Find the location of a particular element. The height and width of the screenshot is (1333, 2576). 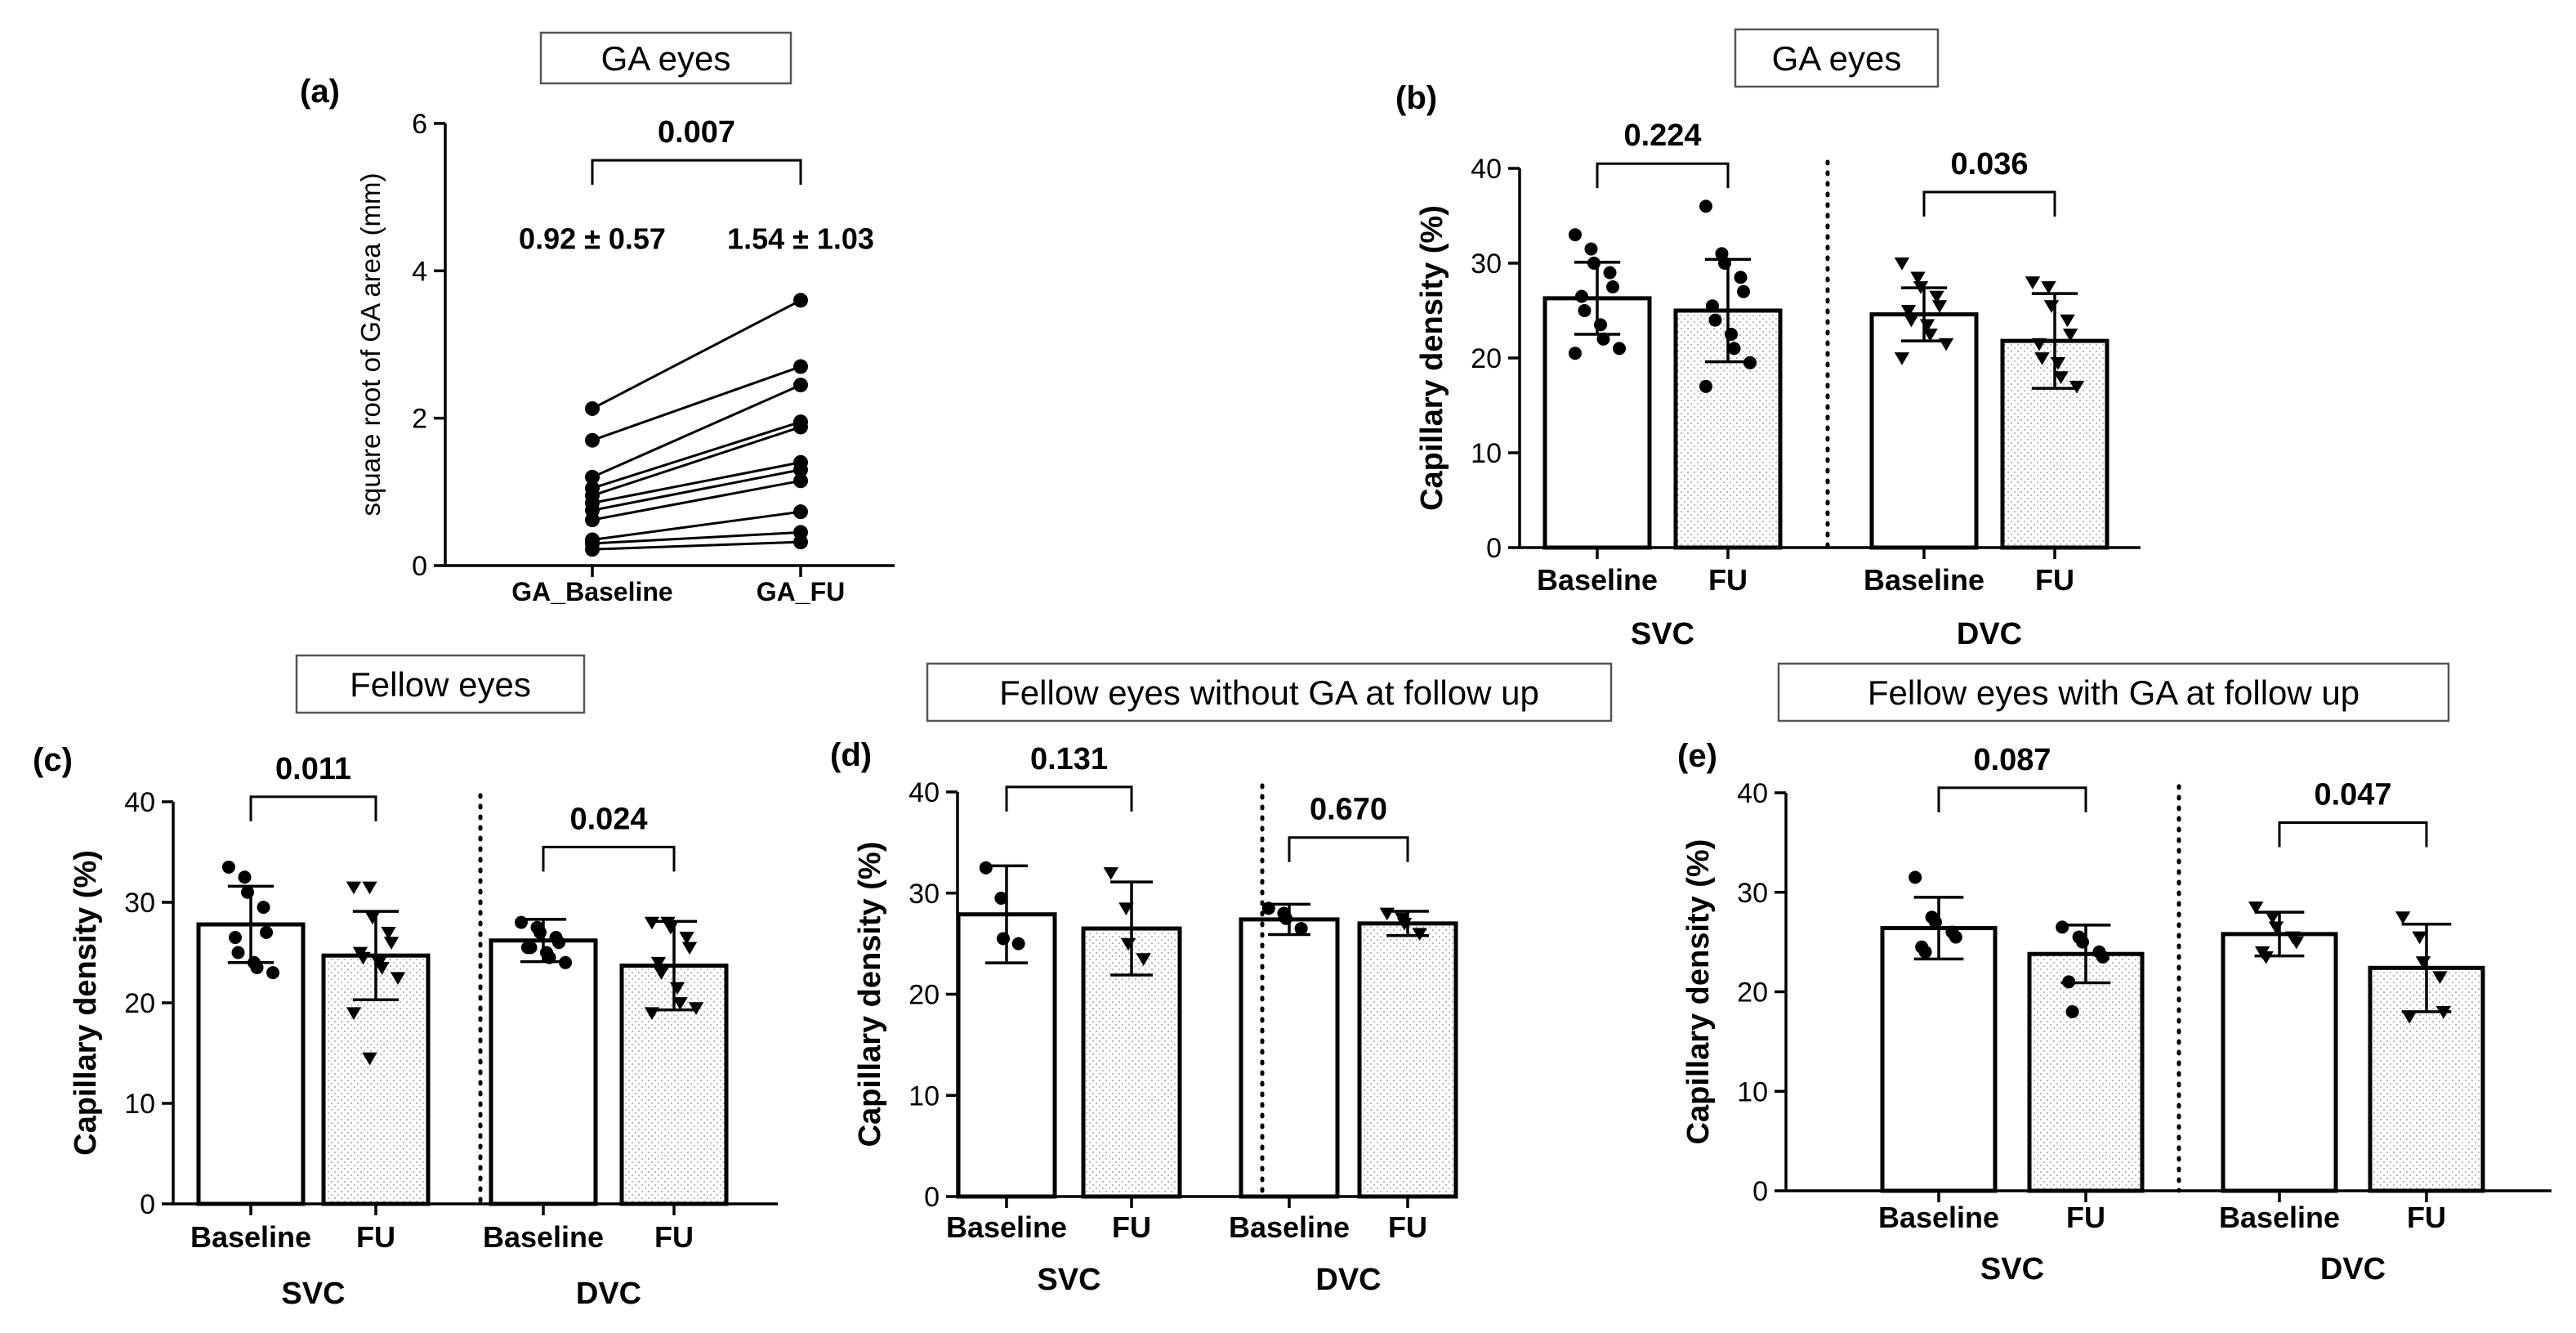

panel-title: Fellow eyes with GA at follow up is located at coordinates (2114, 692).